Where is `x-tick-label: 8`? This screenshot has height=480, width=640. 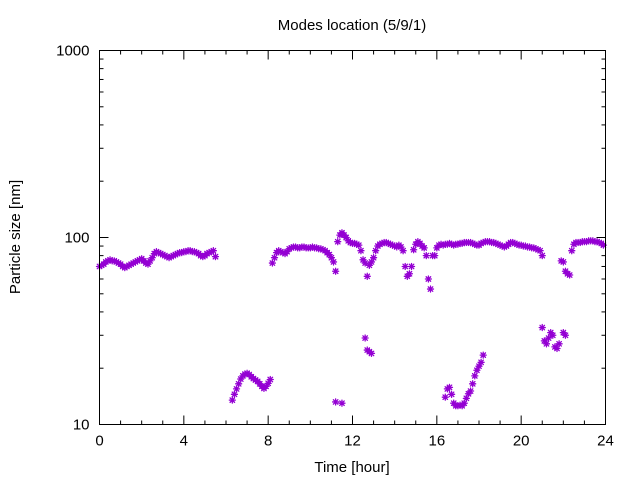 x-tick-label: 8 is located at coordinates (268, 441).